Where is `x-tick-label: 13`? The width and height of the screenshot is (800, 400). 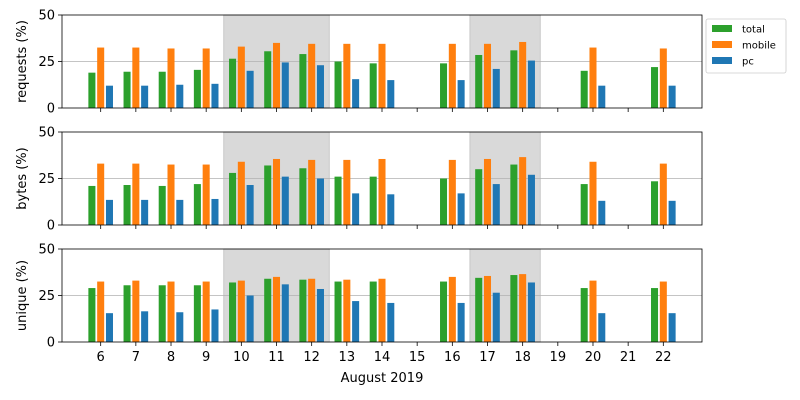
x-tick-label: 13 is located at coordinates (347, 357).